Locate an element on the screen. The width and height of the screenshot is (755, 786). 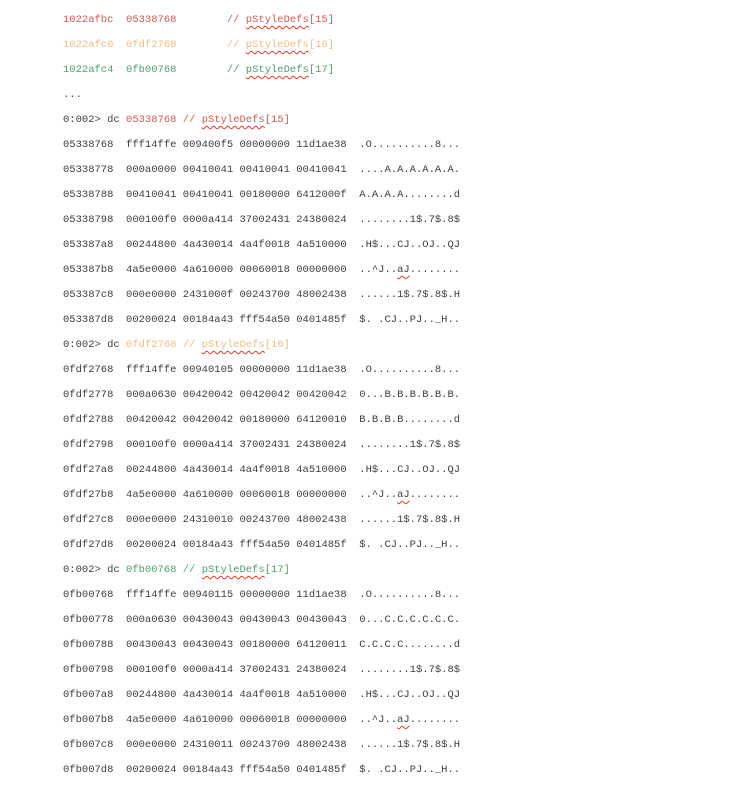
ascii-column: C.C.C.C........d is located at coordinates (410, 645).